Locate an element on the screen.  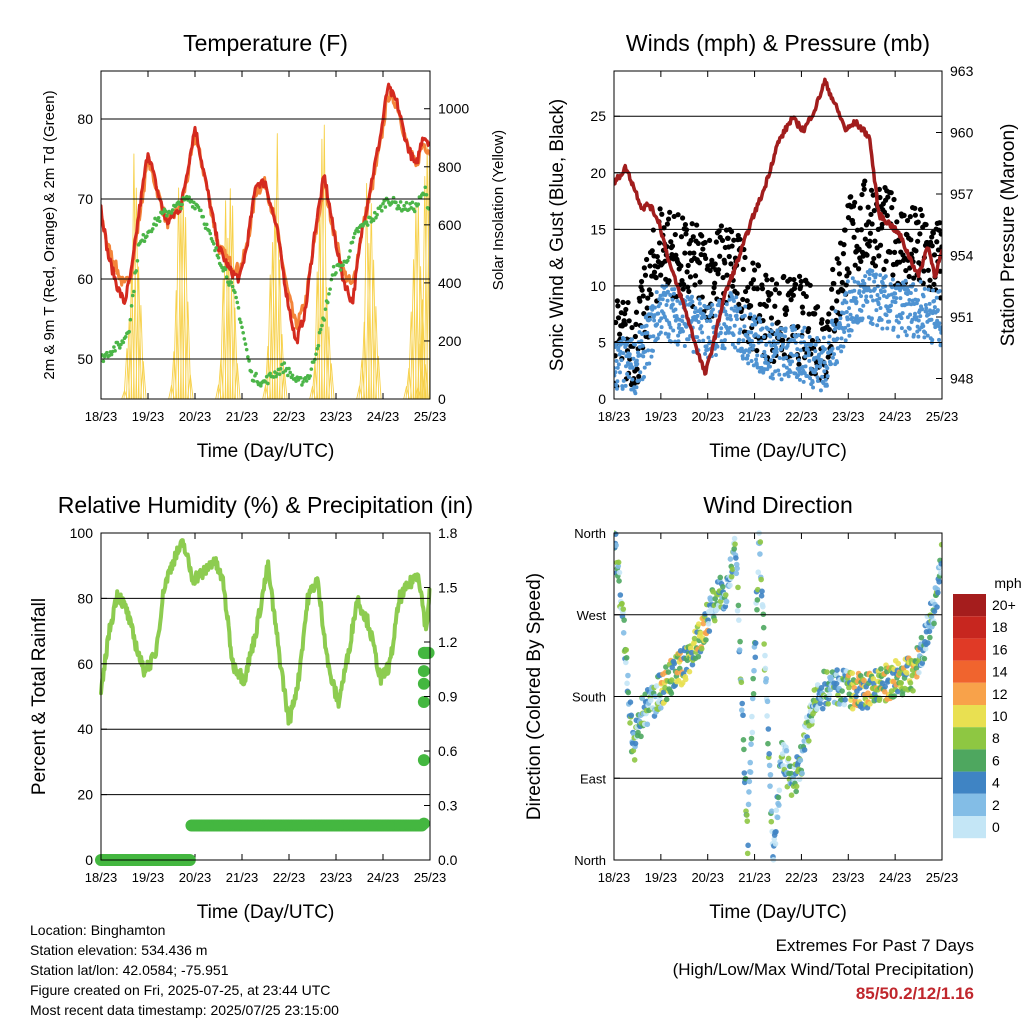
y2-tick-label: 0.3 is located at coordinates (448, 806).